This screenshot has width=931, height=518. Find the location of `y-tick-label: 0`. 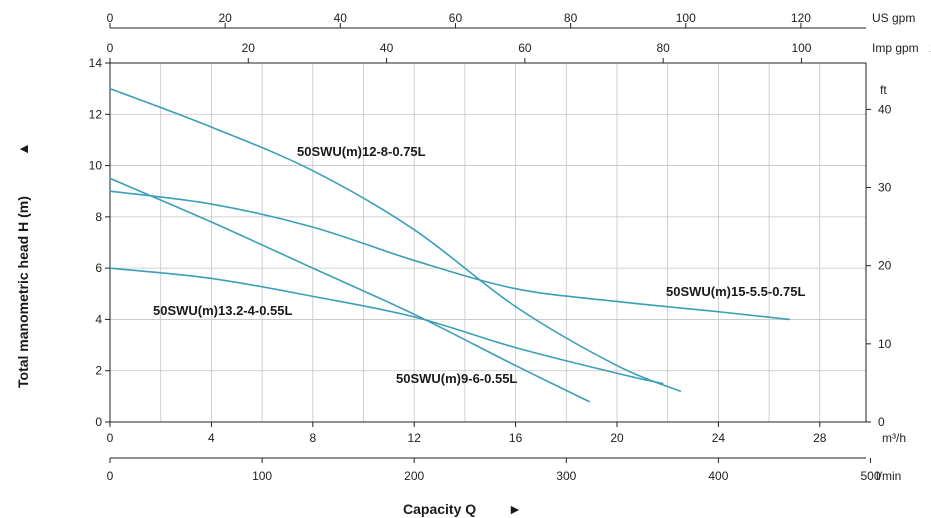

y-tick-label: 0 is located at coordinates (98, 422).